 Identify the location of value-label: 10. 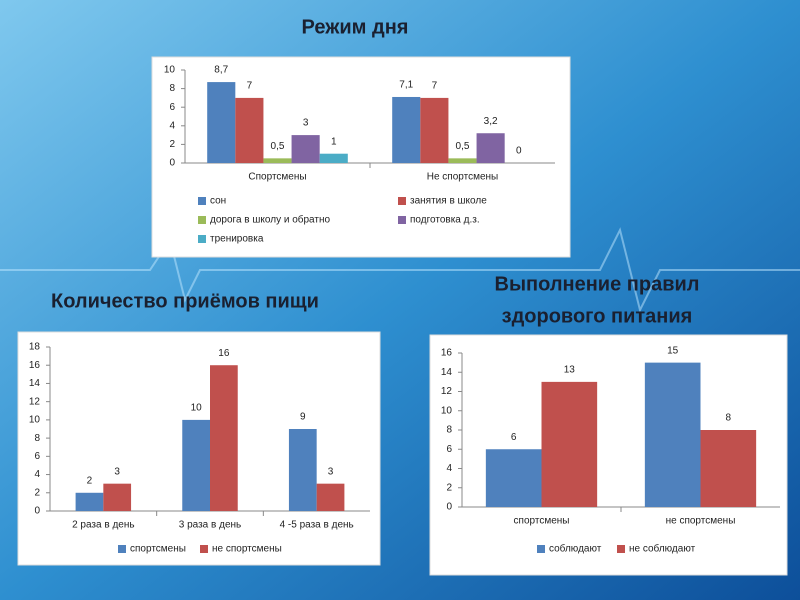
(197, 408).